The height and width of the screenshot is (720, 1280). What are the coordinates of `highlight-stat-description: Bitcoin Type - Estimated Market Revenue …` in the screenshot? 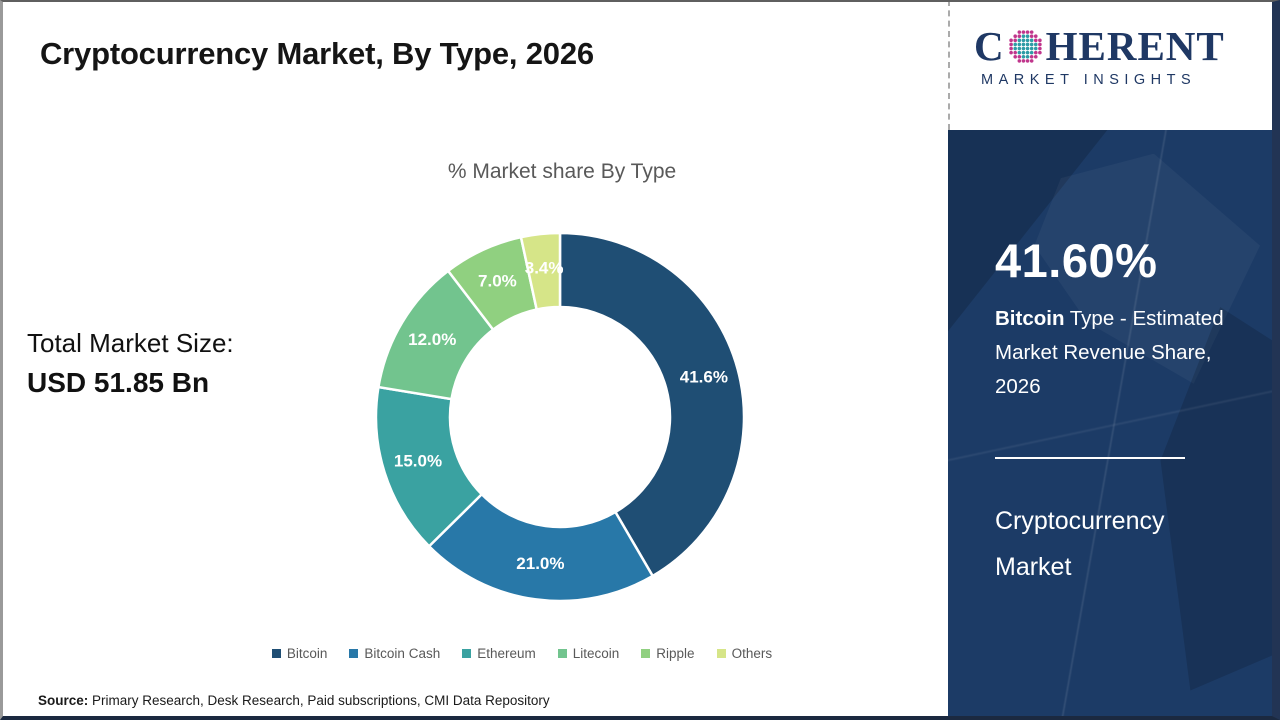 It's located at (1117, 353).